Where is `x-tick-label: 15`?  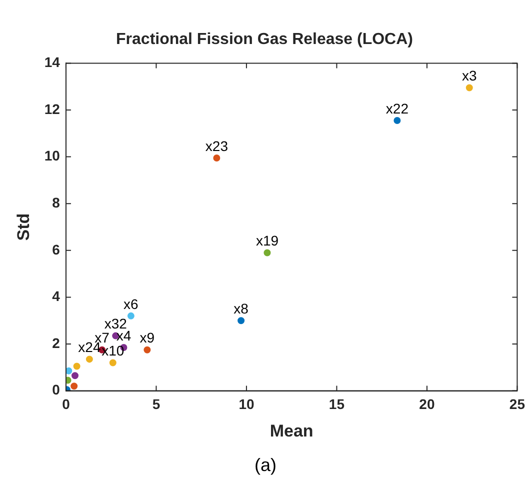
x-tick-label: 15 is located at coordinates (336, 404).